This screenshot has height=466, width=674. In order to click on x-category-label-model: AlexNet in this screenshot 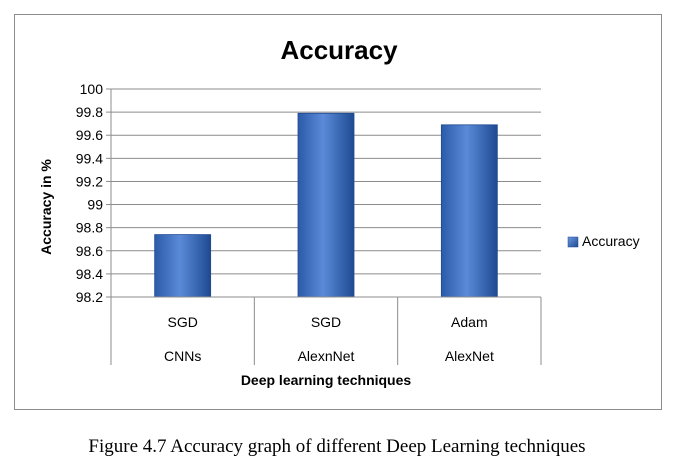, I will do `click(469, 356)`.